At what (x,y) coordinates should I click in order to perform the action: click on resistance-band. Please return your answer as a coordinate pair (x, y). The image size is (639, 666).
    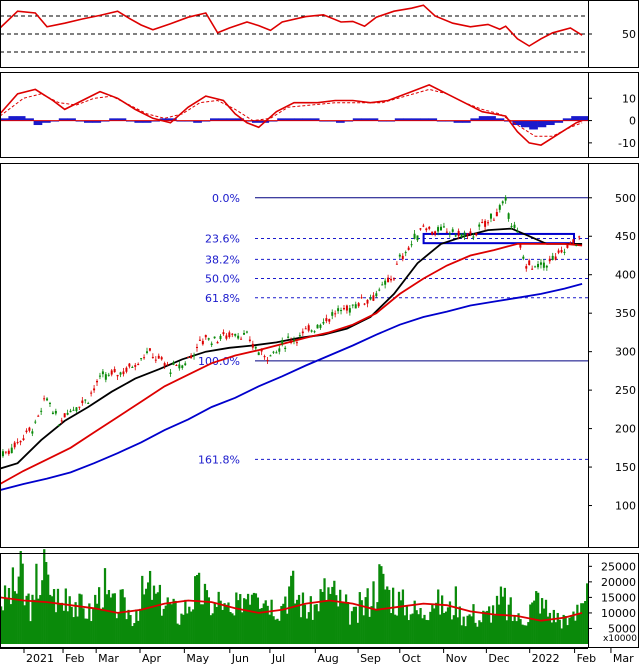
    Looking at the image, I should click on (498, 238).